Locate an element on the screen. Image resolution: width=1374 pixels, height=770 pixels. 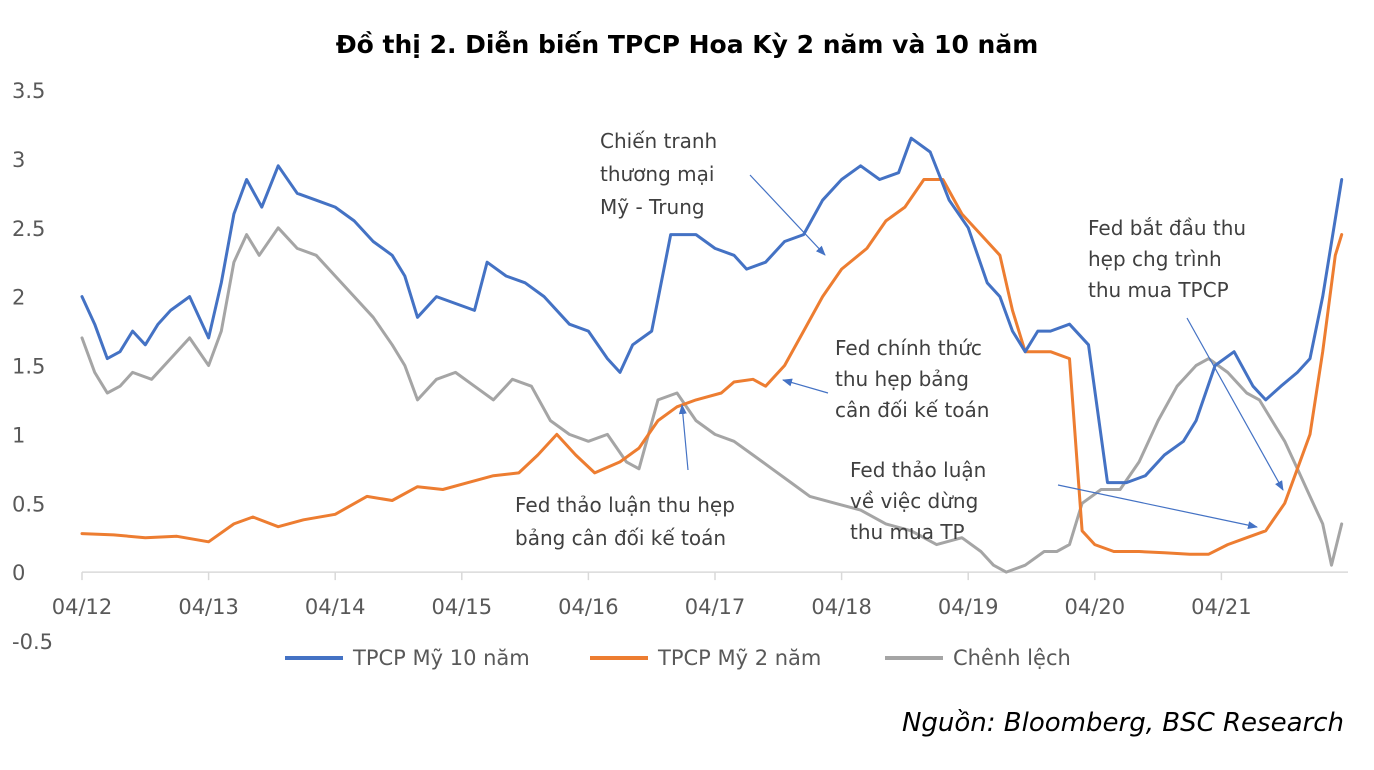
annotation-text: Fed thảo luận thu hẹp is located at coordinates (625, 505).